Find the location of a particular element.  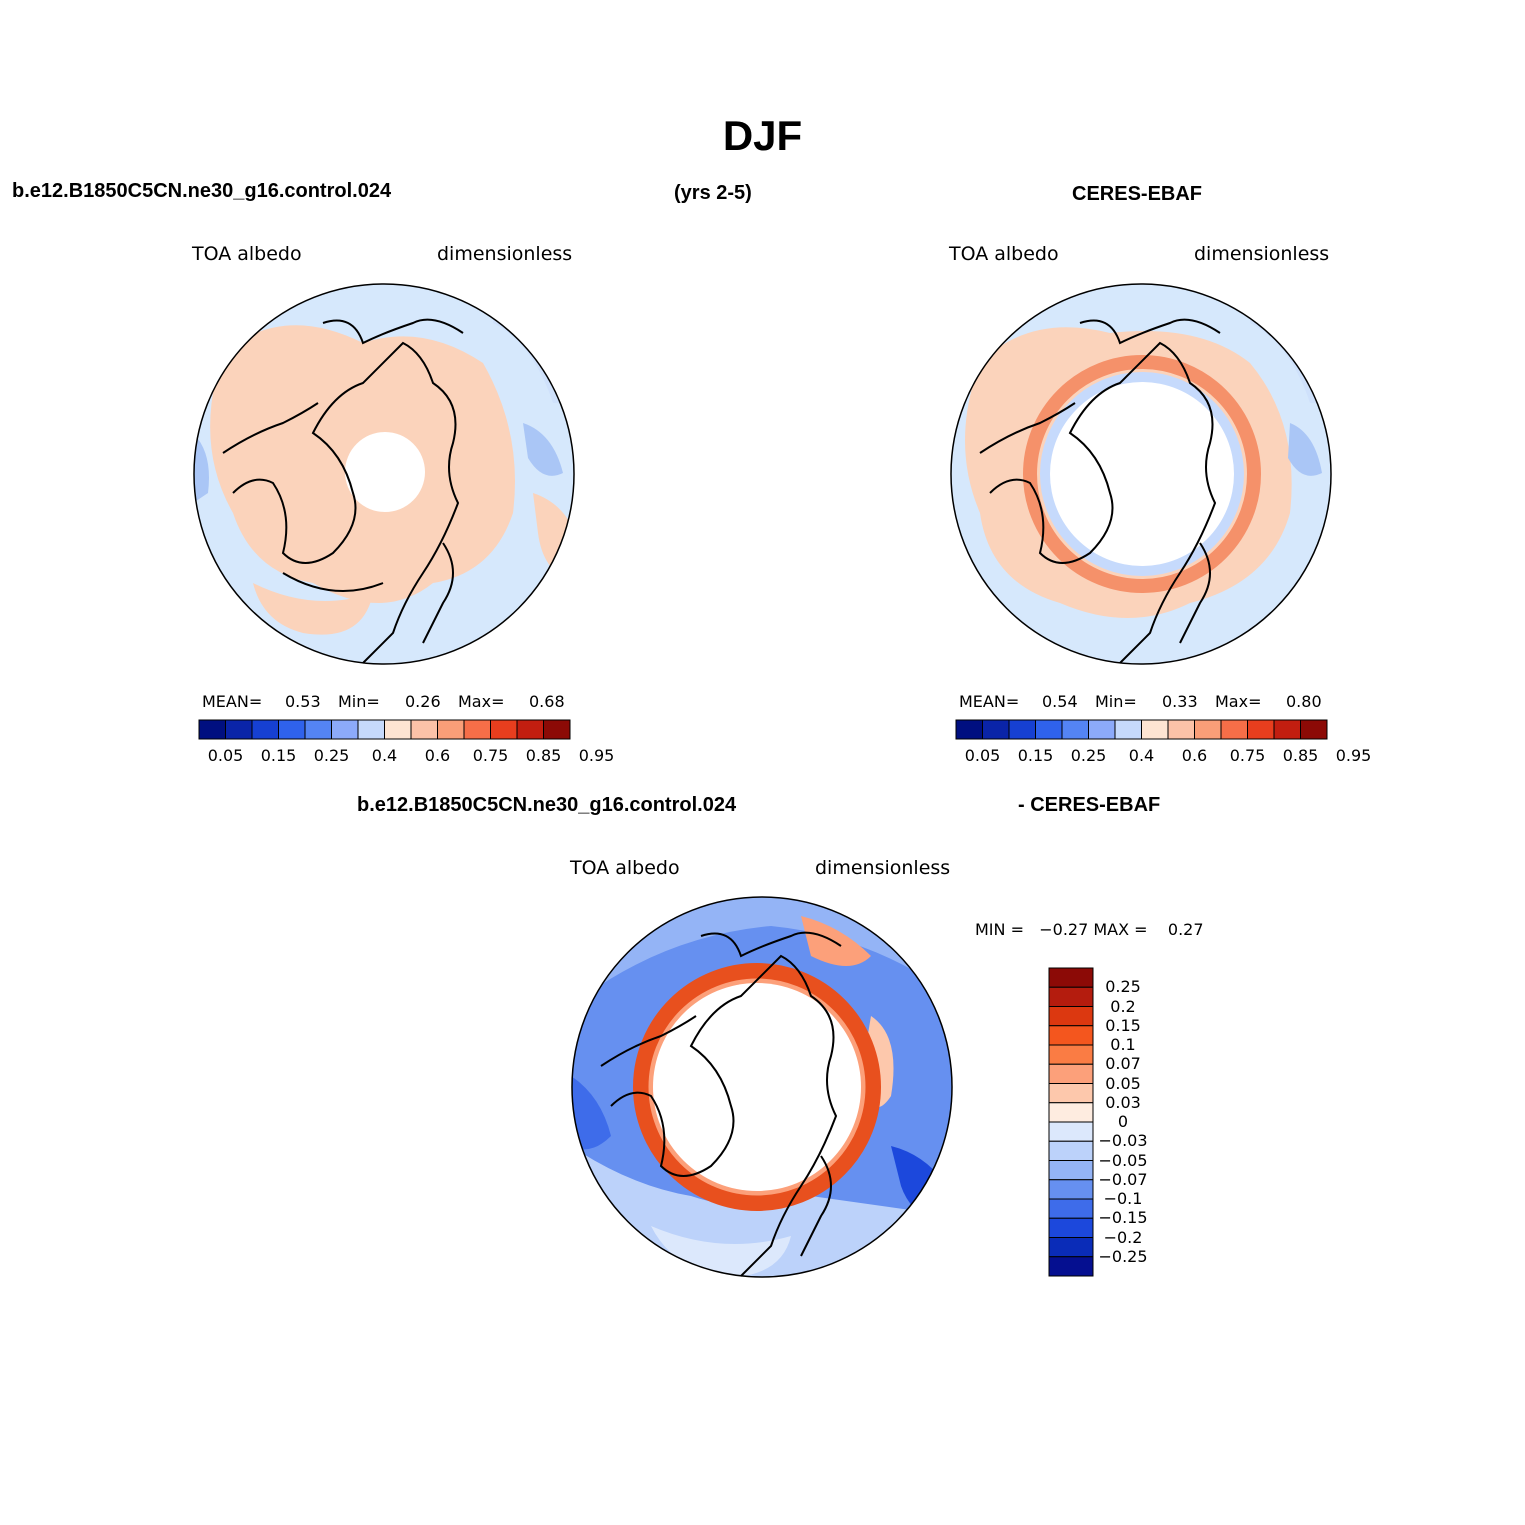

case-name-top: b.e12.B1850C5CN.ne30_g16.control.024 is located at coordinates (202, 191).